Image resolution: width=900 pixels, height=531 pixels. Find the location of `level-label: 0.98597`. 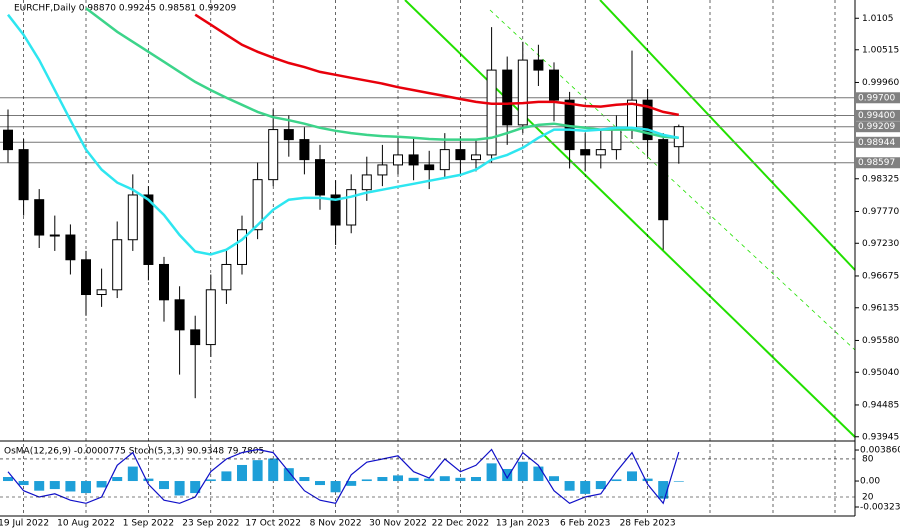

level-label: 0.98597 is located at coordinates (876, 163).